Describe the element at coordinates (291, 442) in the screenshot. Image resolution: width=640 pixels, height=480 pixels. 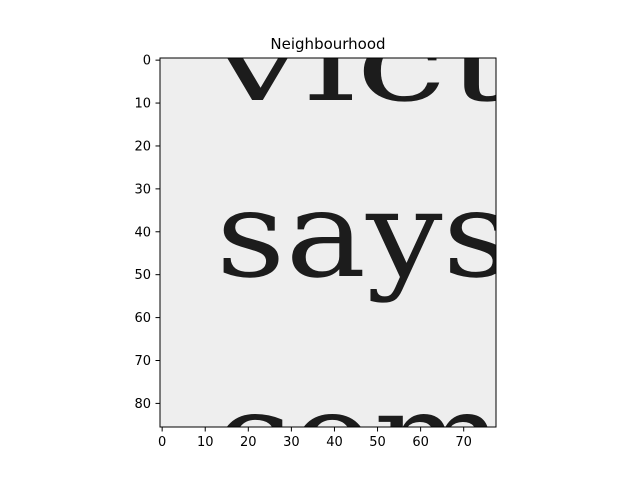
I see `x-tick-label: 30` at that location.